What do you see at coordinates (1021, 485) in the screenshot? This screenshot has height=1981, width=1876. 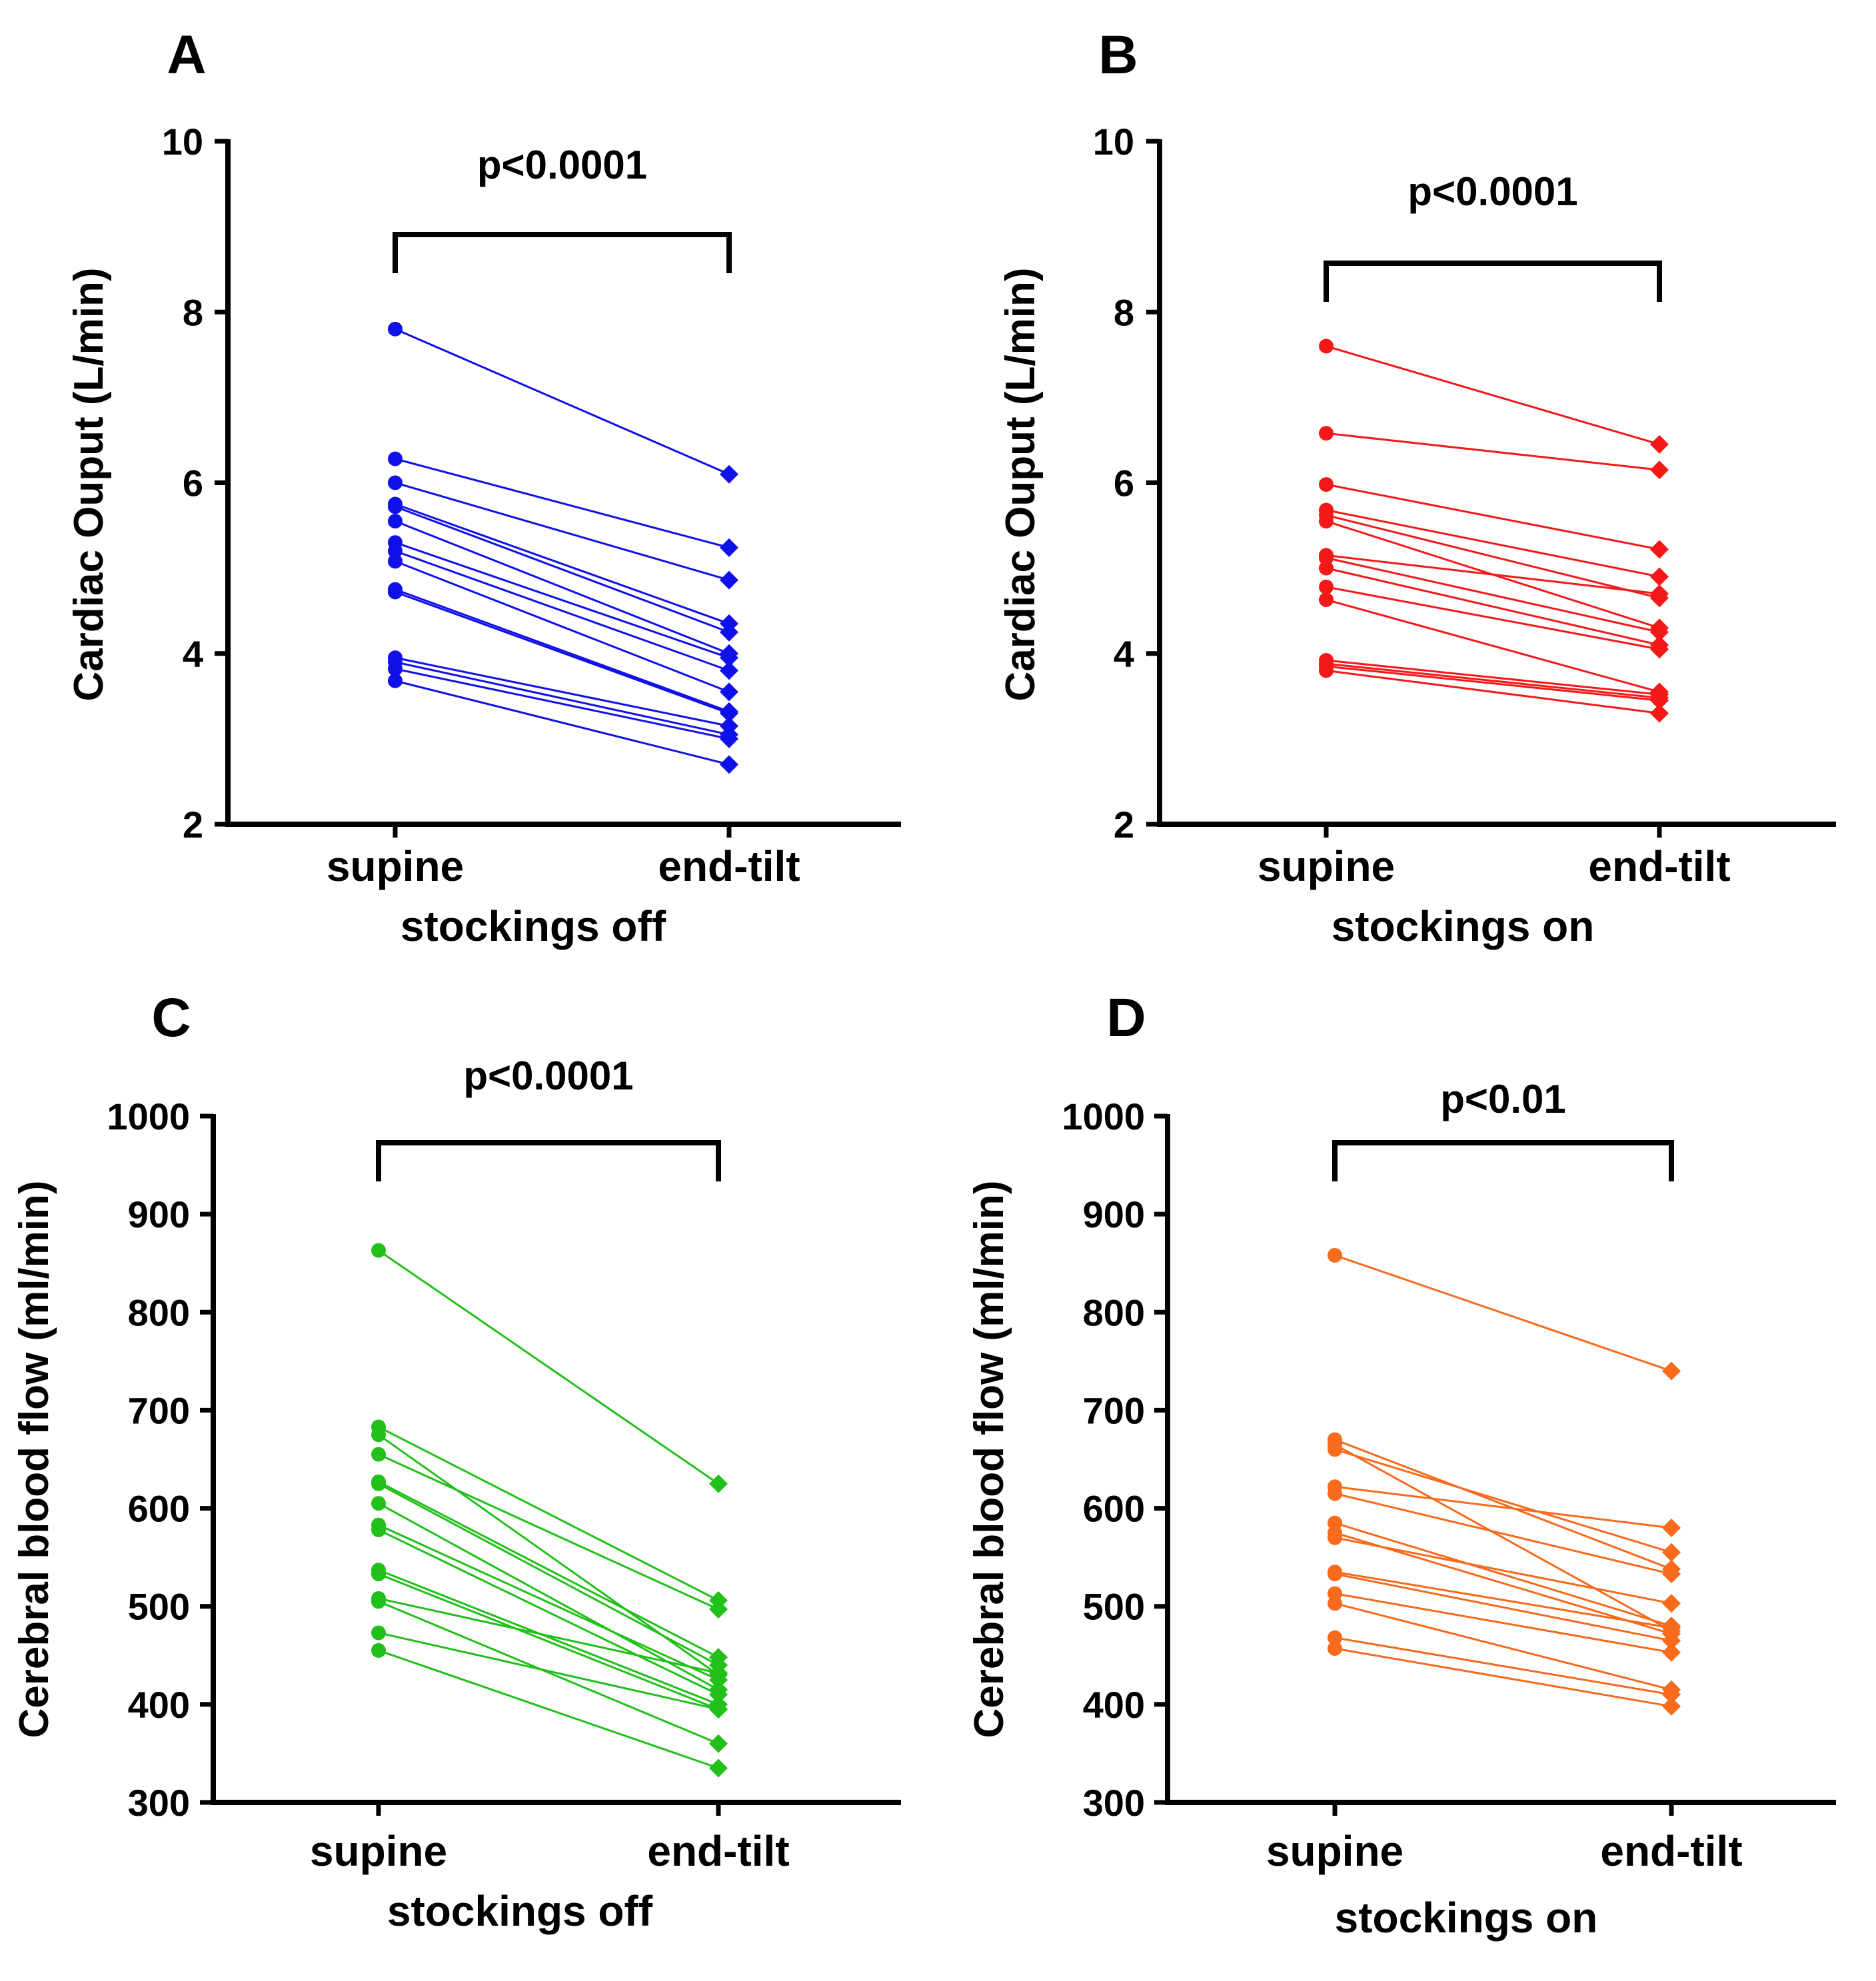 I see `y-axis-title: Cardiac Ouput (L/min)` at bounding box center [1021, 485].